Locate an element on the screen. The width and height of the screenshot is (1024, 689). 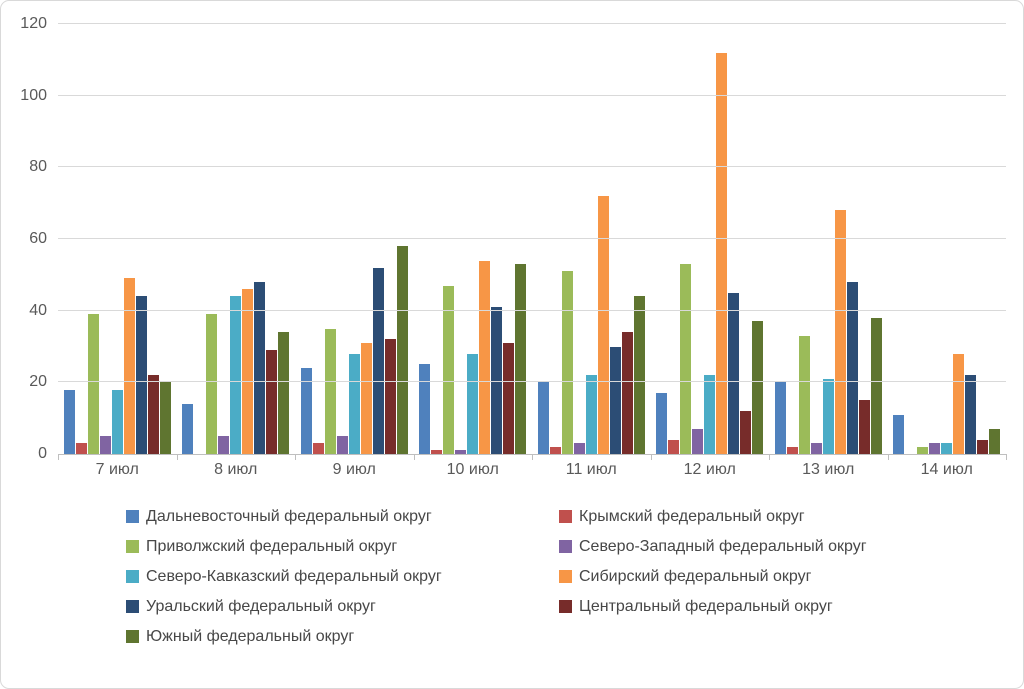
bar-10 июл-Южный федеральный округ is located at coordinates (521, 359).